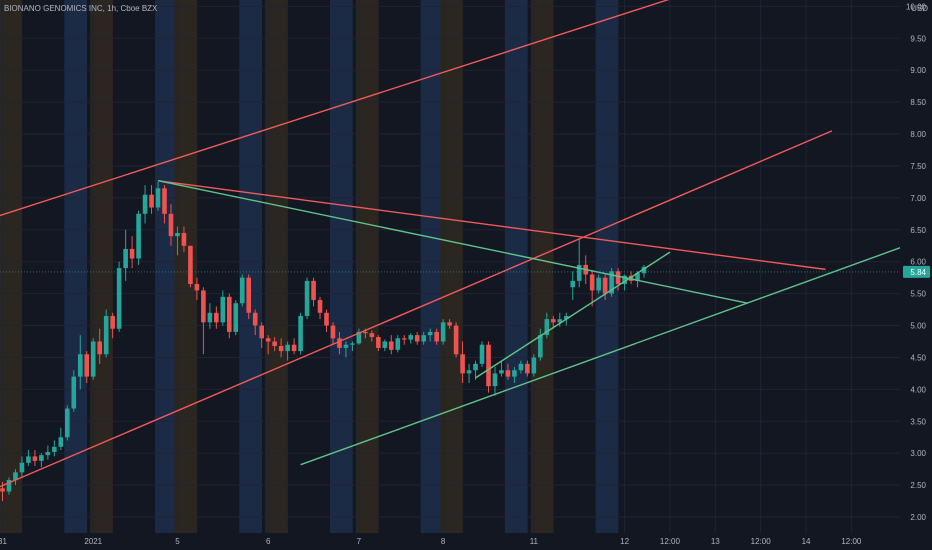 This screenshot has height=550, width=932. I want to click on time-axis: 31 2021 5 6 7 8 11 12 12:00 13 12:00 14 12:00, so click(466, 541).